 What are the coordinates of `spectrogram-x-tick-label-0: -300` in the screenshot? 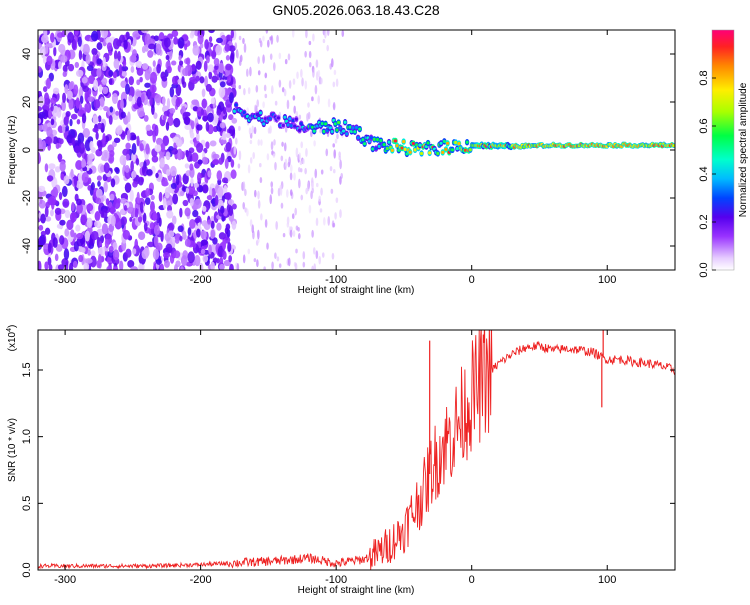 It's located at (65, 280).